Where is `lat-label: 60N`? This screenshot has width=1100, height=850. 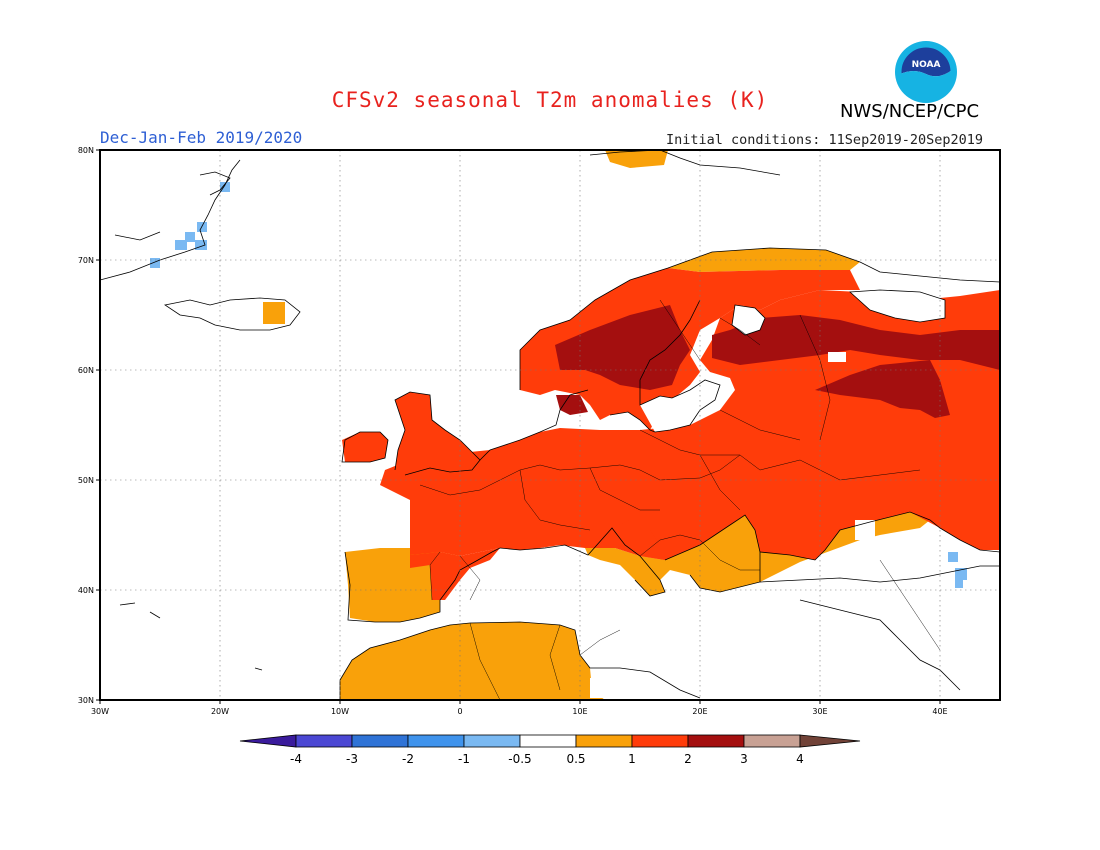 lat-label: 60N is located at coordinates (86, 370).